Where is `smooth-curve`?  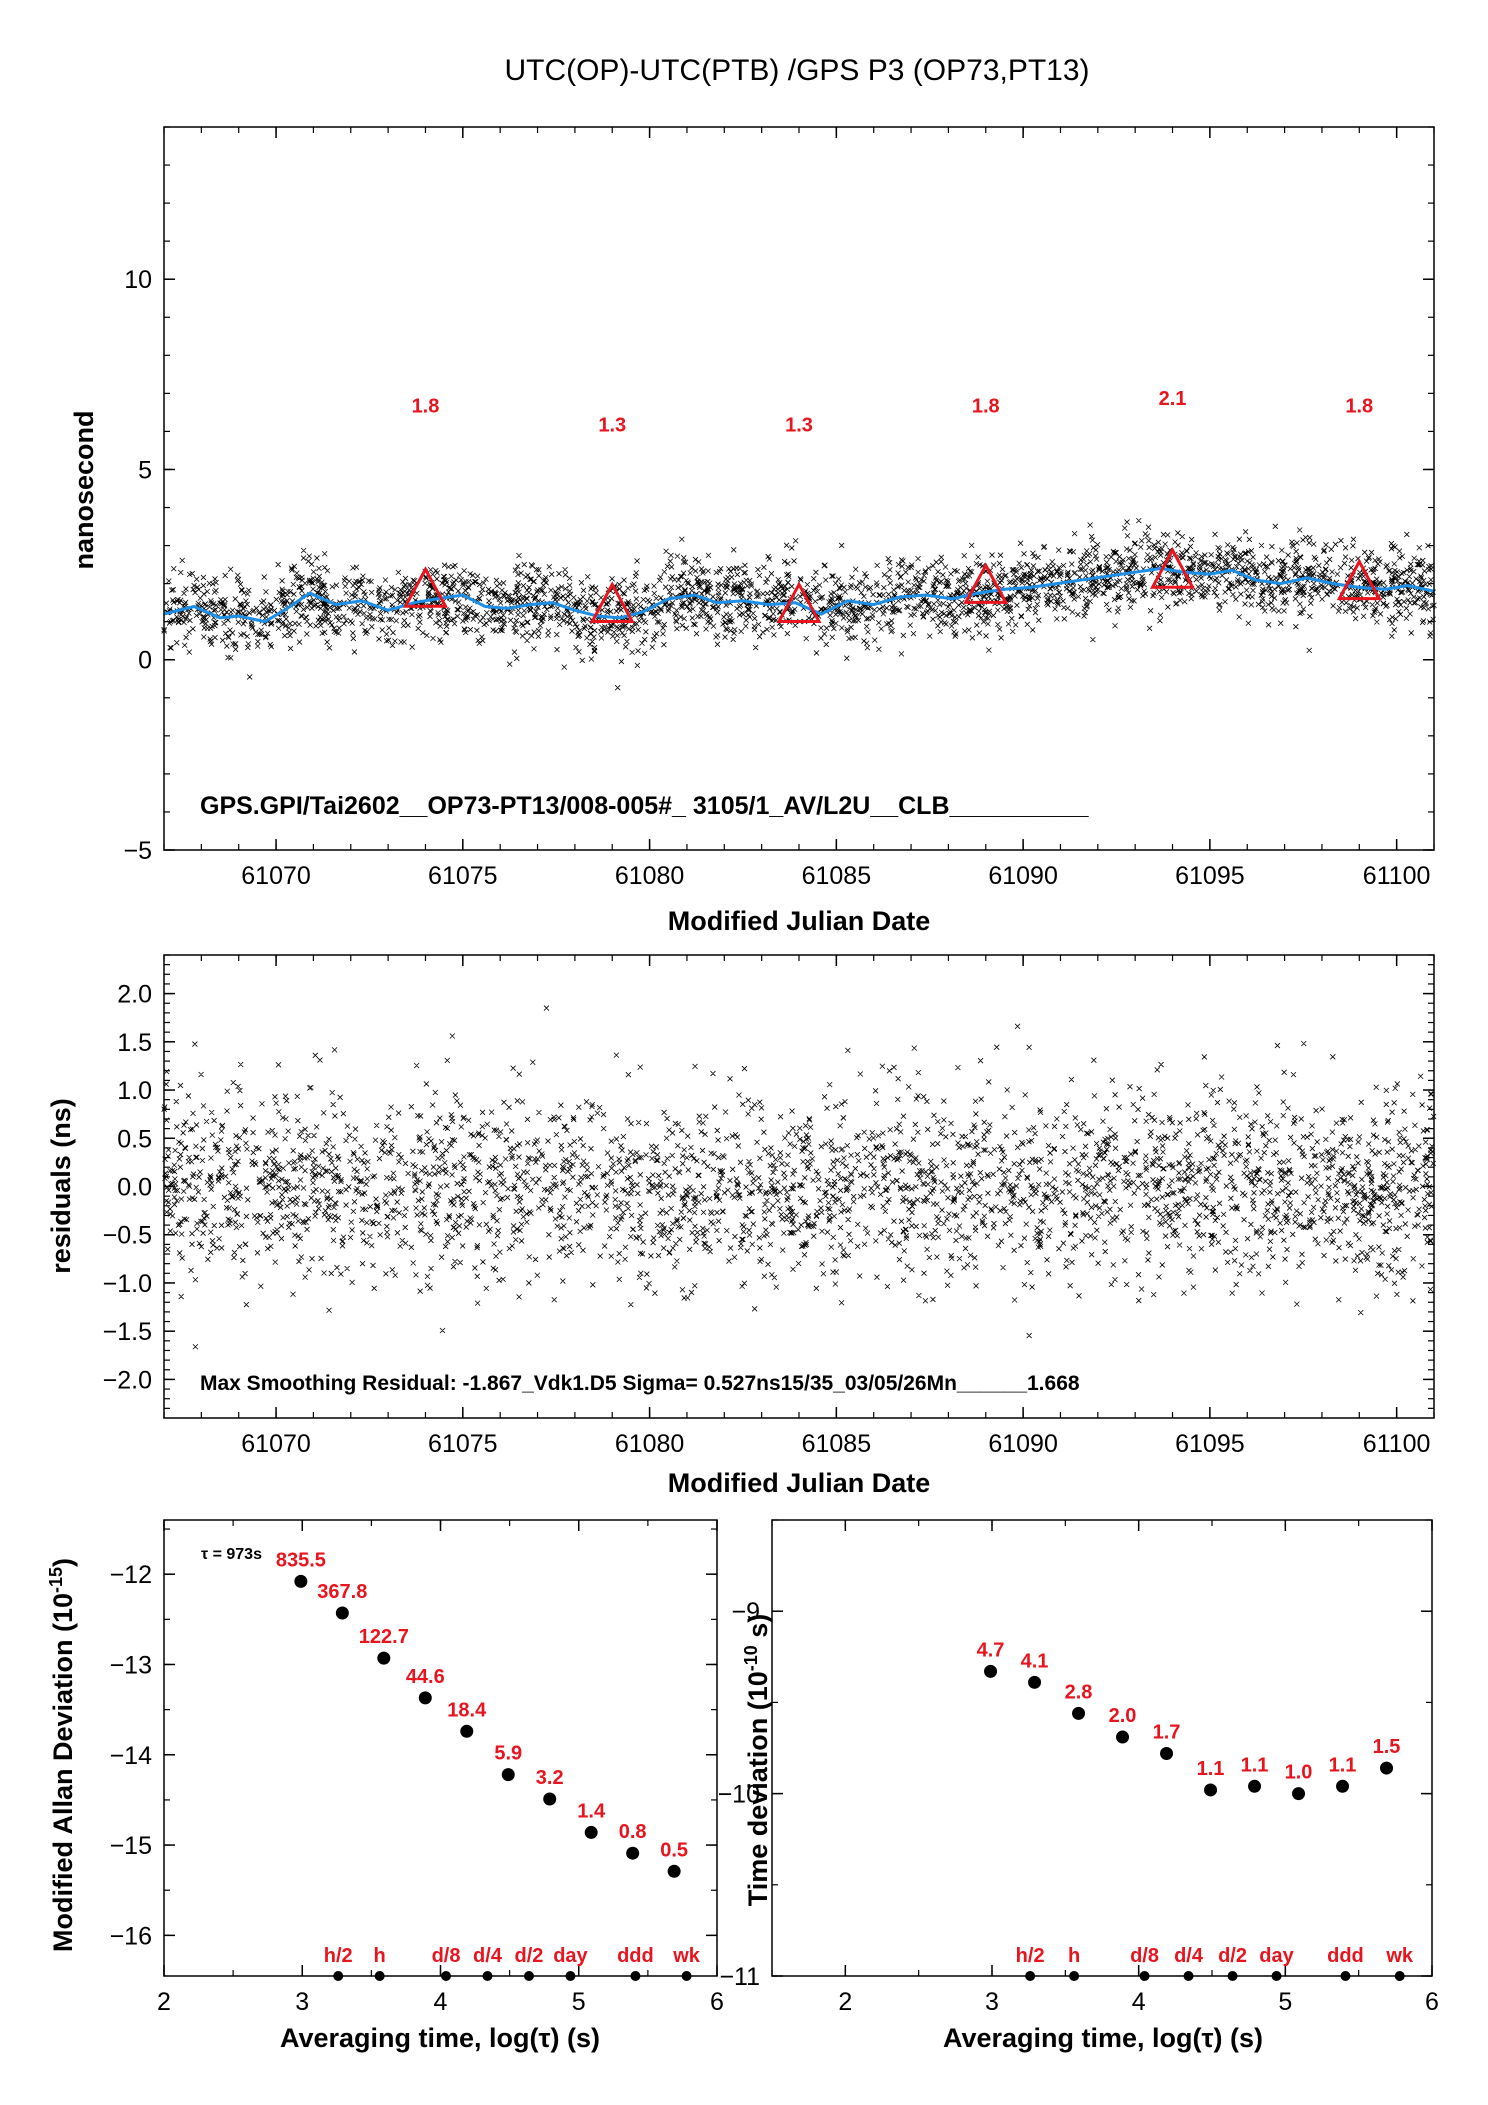
smooth-curve is located at coordinates (799, 595).